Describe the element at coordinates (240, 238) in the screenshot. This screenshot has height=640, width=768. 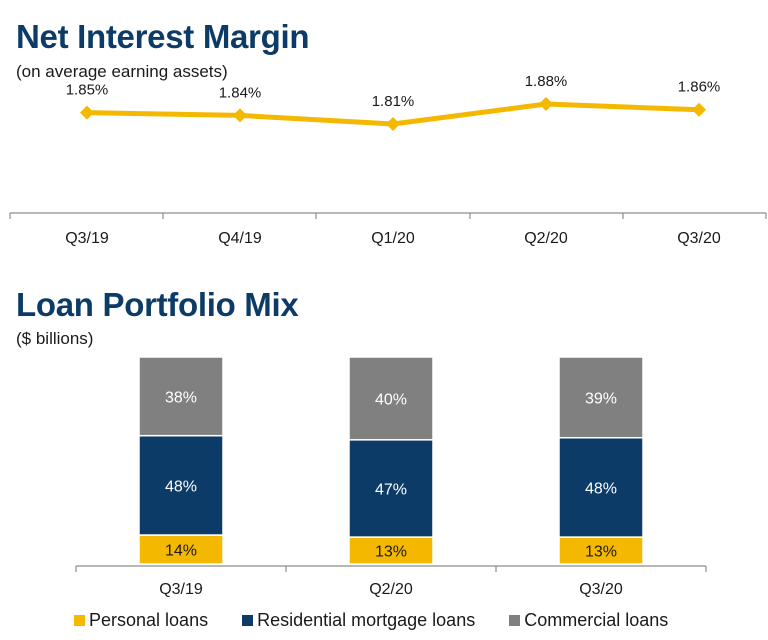
I see `nim-x-tick-label: Q4/19` at that location.